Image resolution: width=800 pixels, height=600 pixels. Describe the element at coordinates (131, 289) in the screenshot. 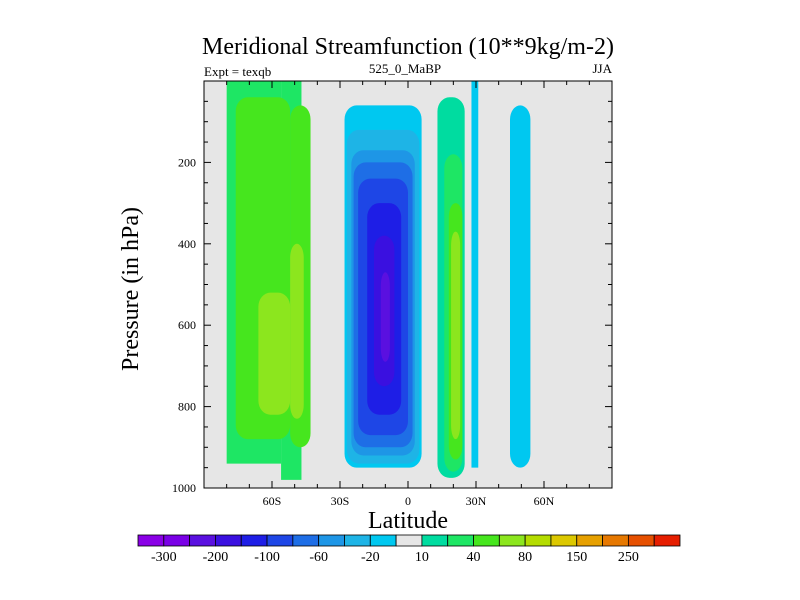

I see `y-axis-label: Pressure (in hPa)` at that location.